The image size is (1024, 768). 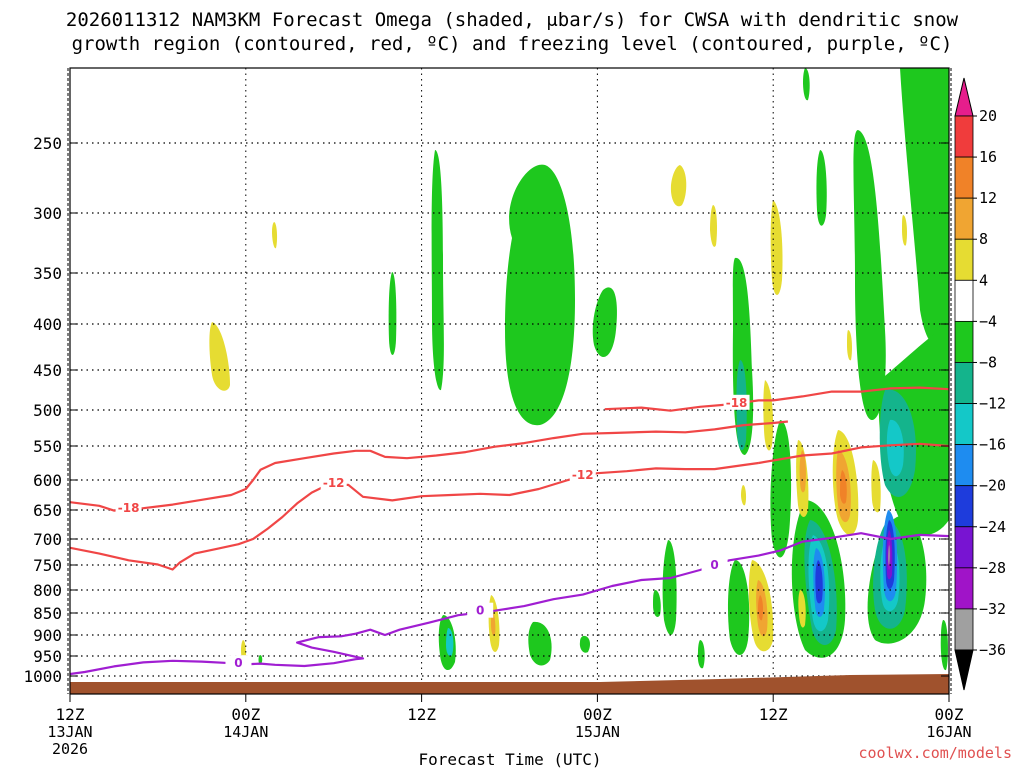 What do you see at coordinates (948, 732) in the screenshot?
I see `x-tick-date: 16JAN` at bounding box center [948, 732].